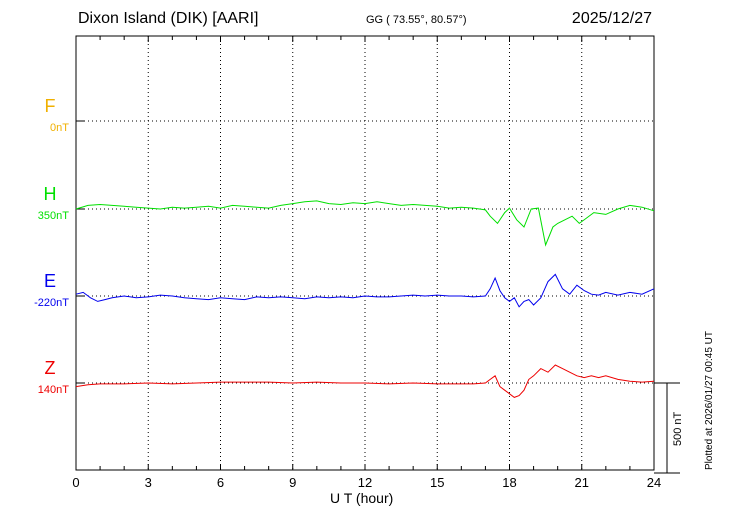 This screenshot has height=520, width=730. What do you see at coordinates (437, 482) in the screenshot?
I see `x-tick-label: 15` at bounding box center [437, 482].